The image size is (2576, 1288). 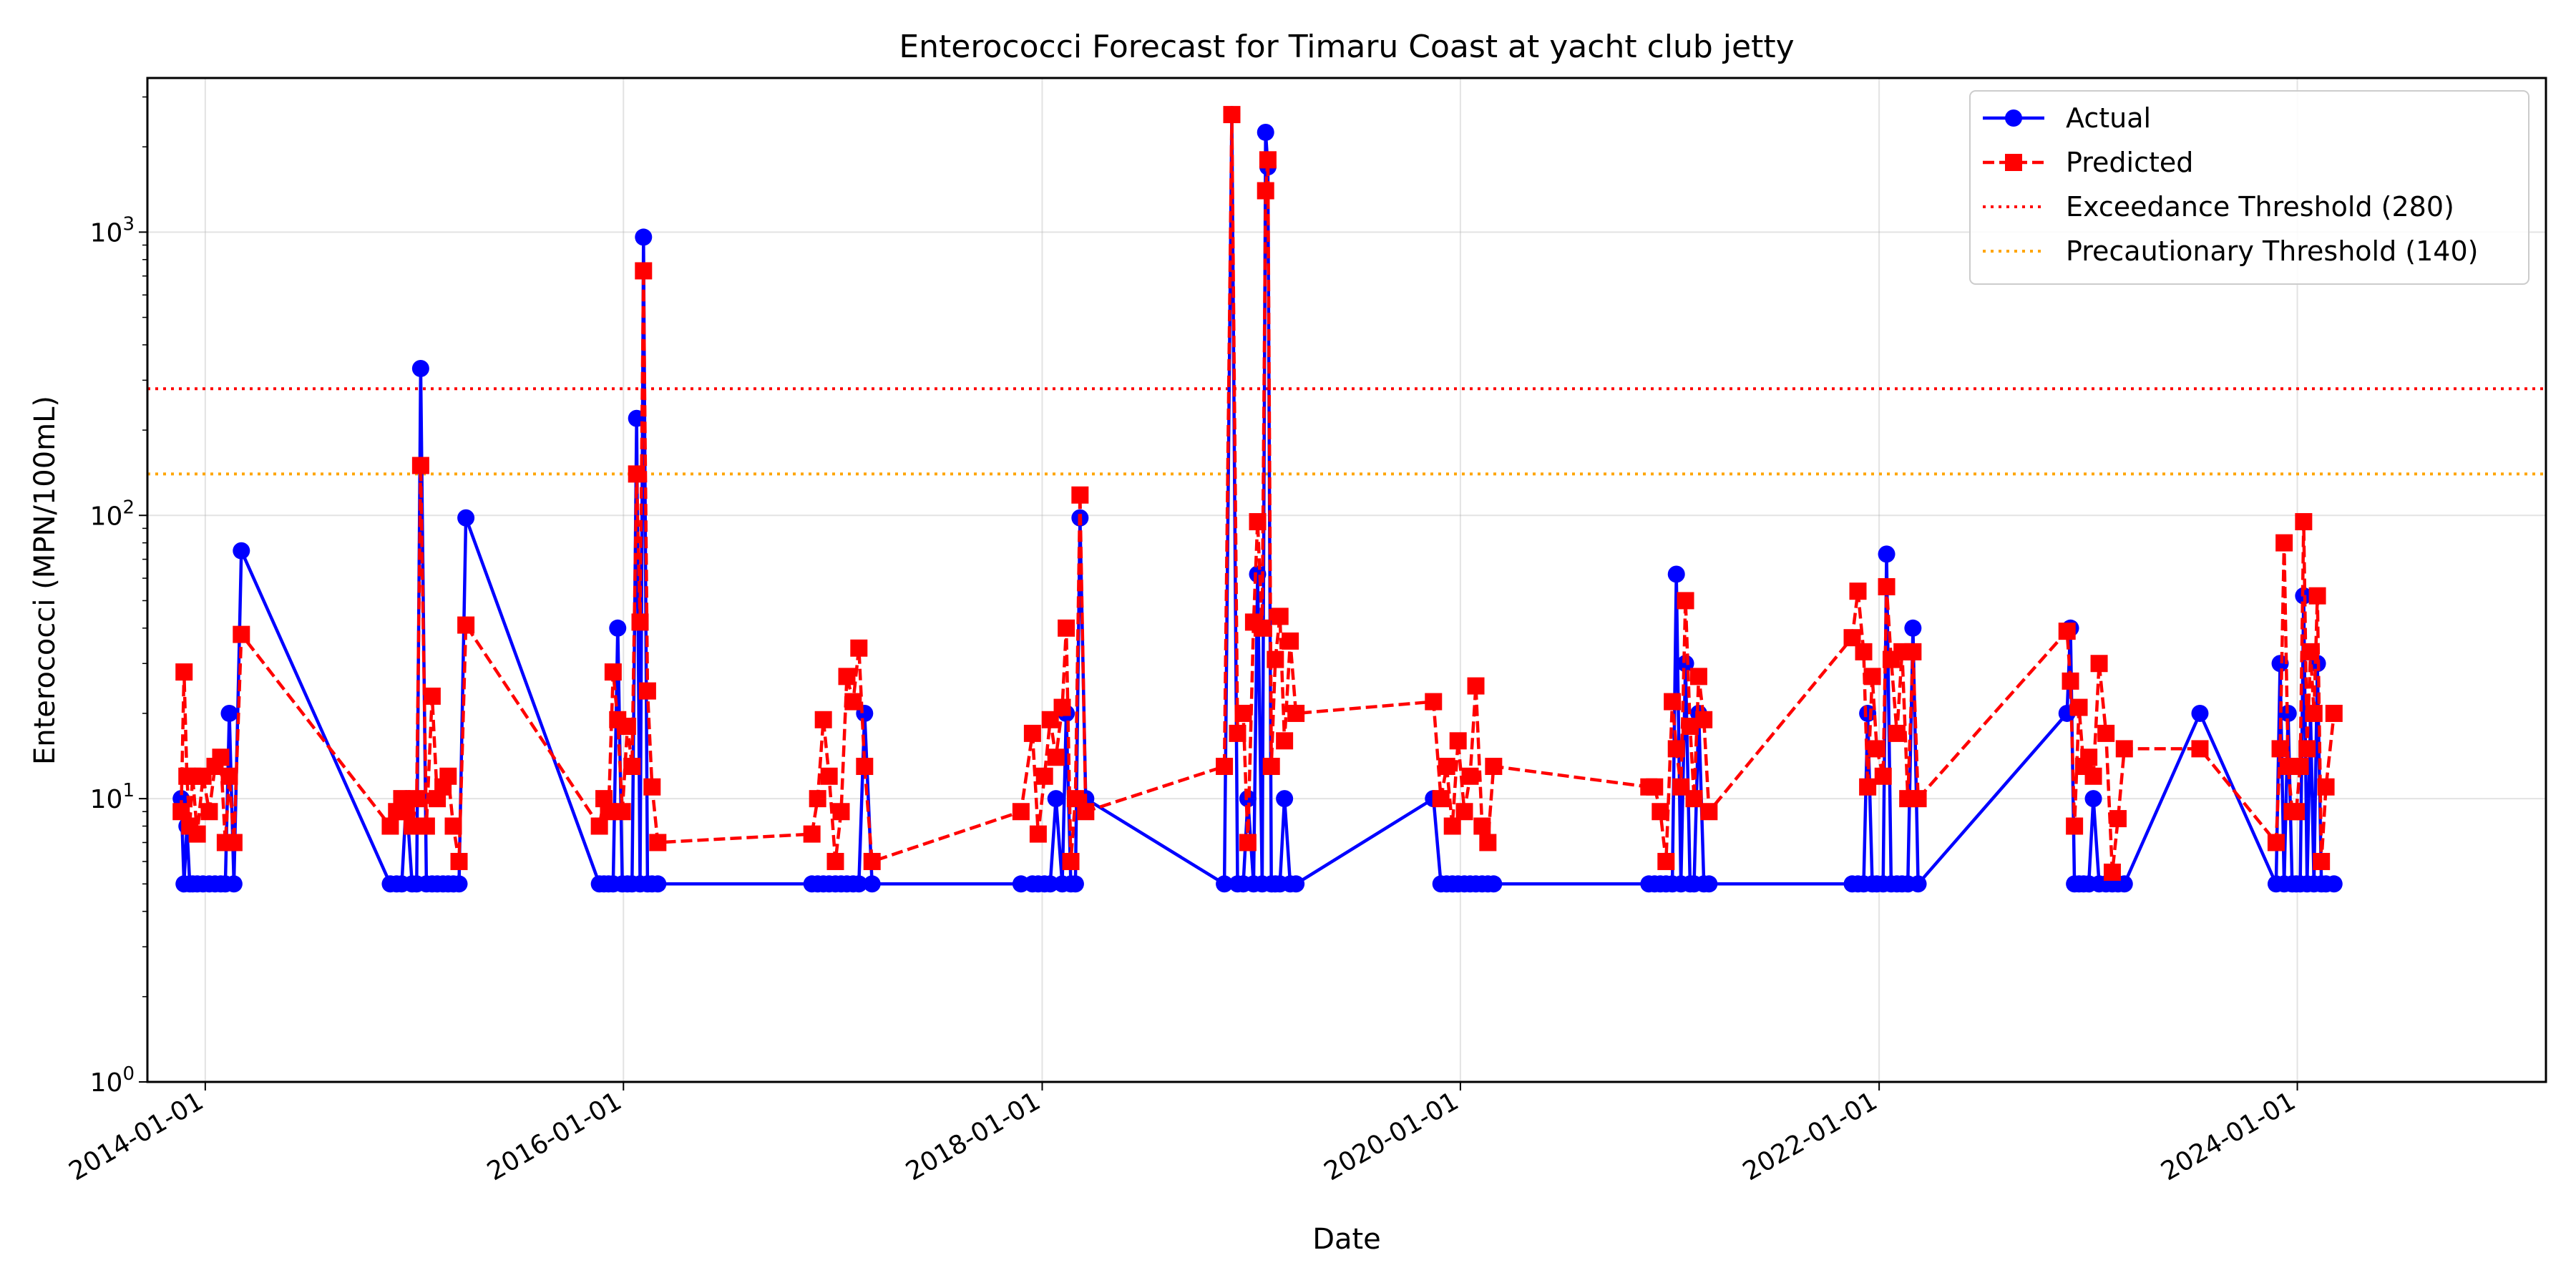 What do you see at coordinates (112, 797) in the screenshot?
I see `y-tick-label: 101` at bounding box center [112, 797].